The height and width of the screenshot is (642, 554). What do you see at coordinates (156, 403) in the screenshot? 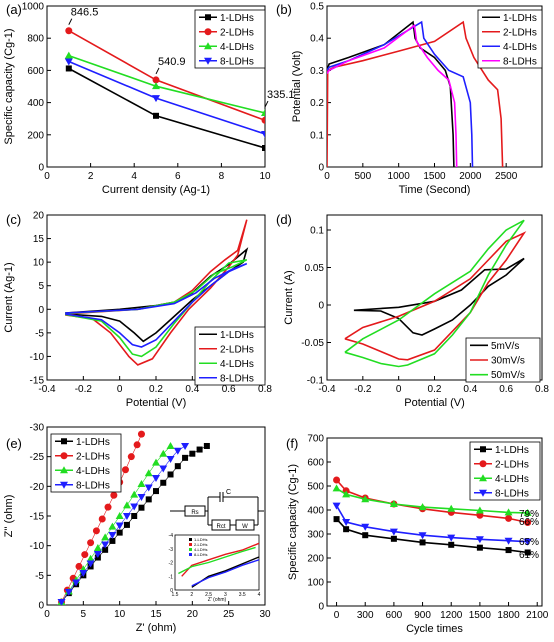
I see `x-axis-title: Potential (V)` at bounding box center [156, 403].